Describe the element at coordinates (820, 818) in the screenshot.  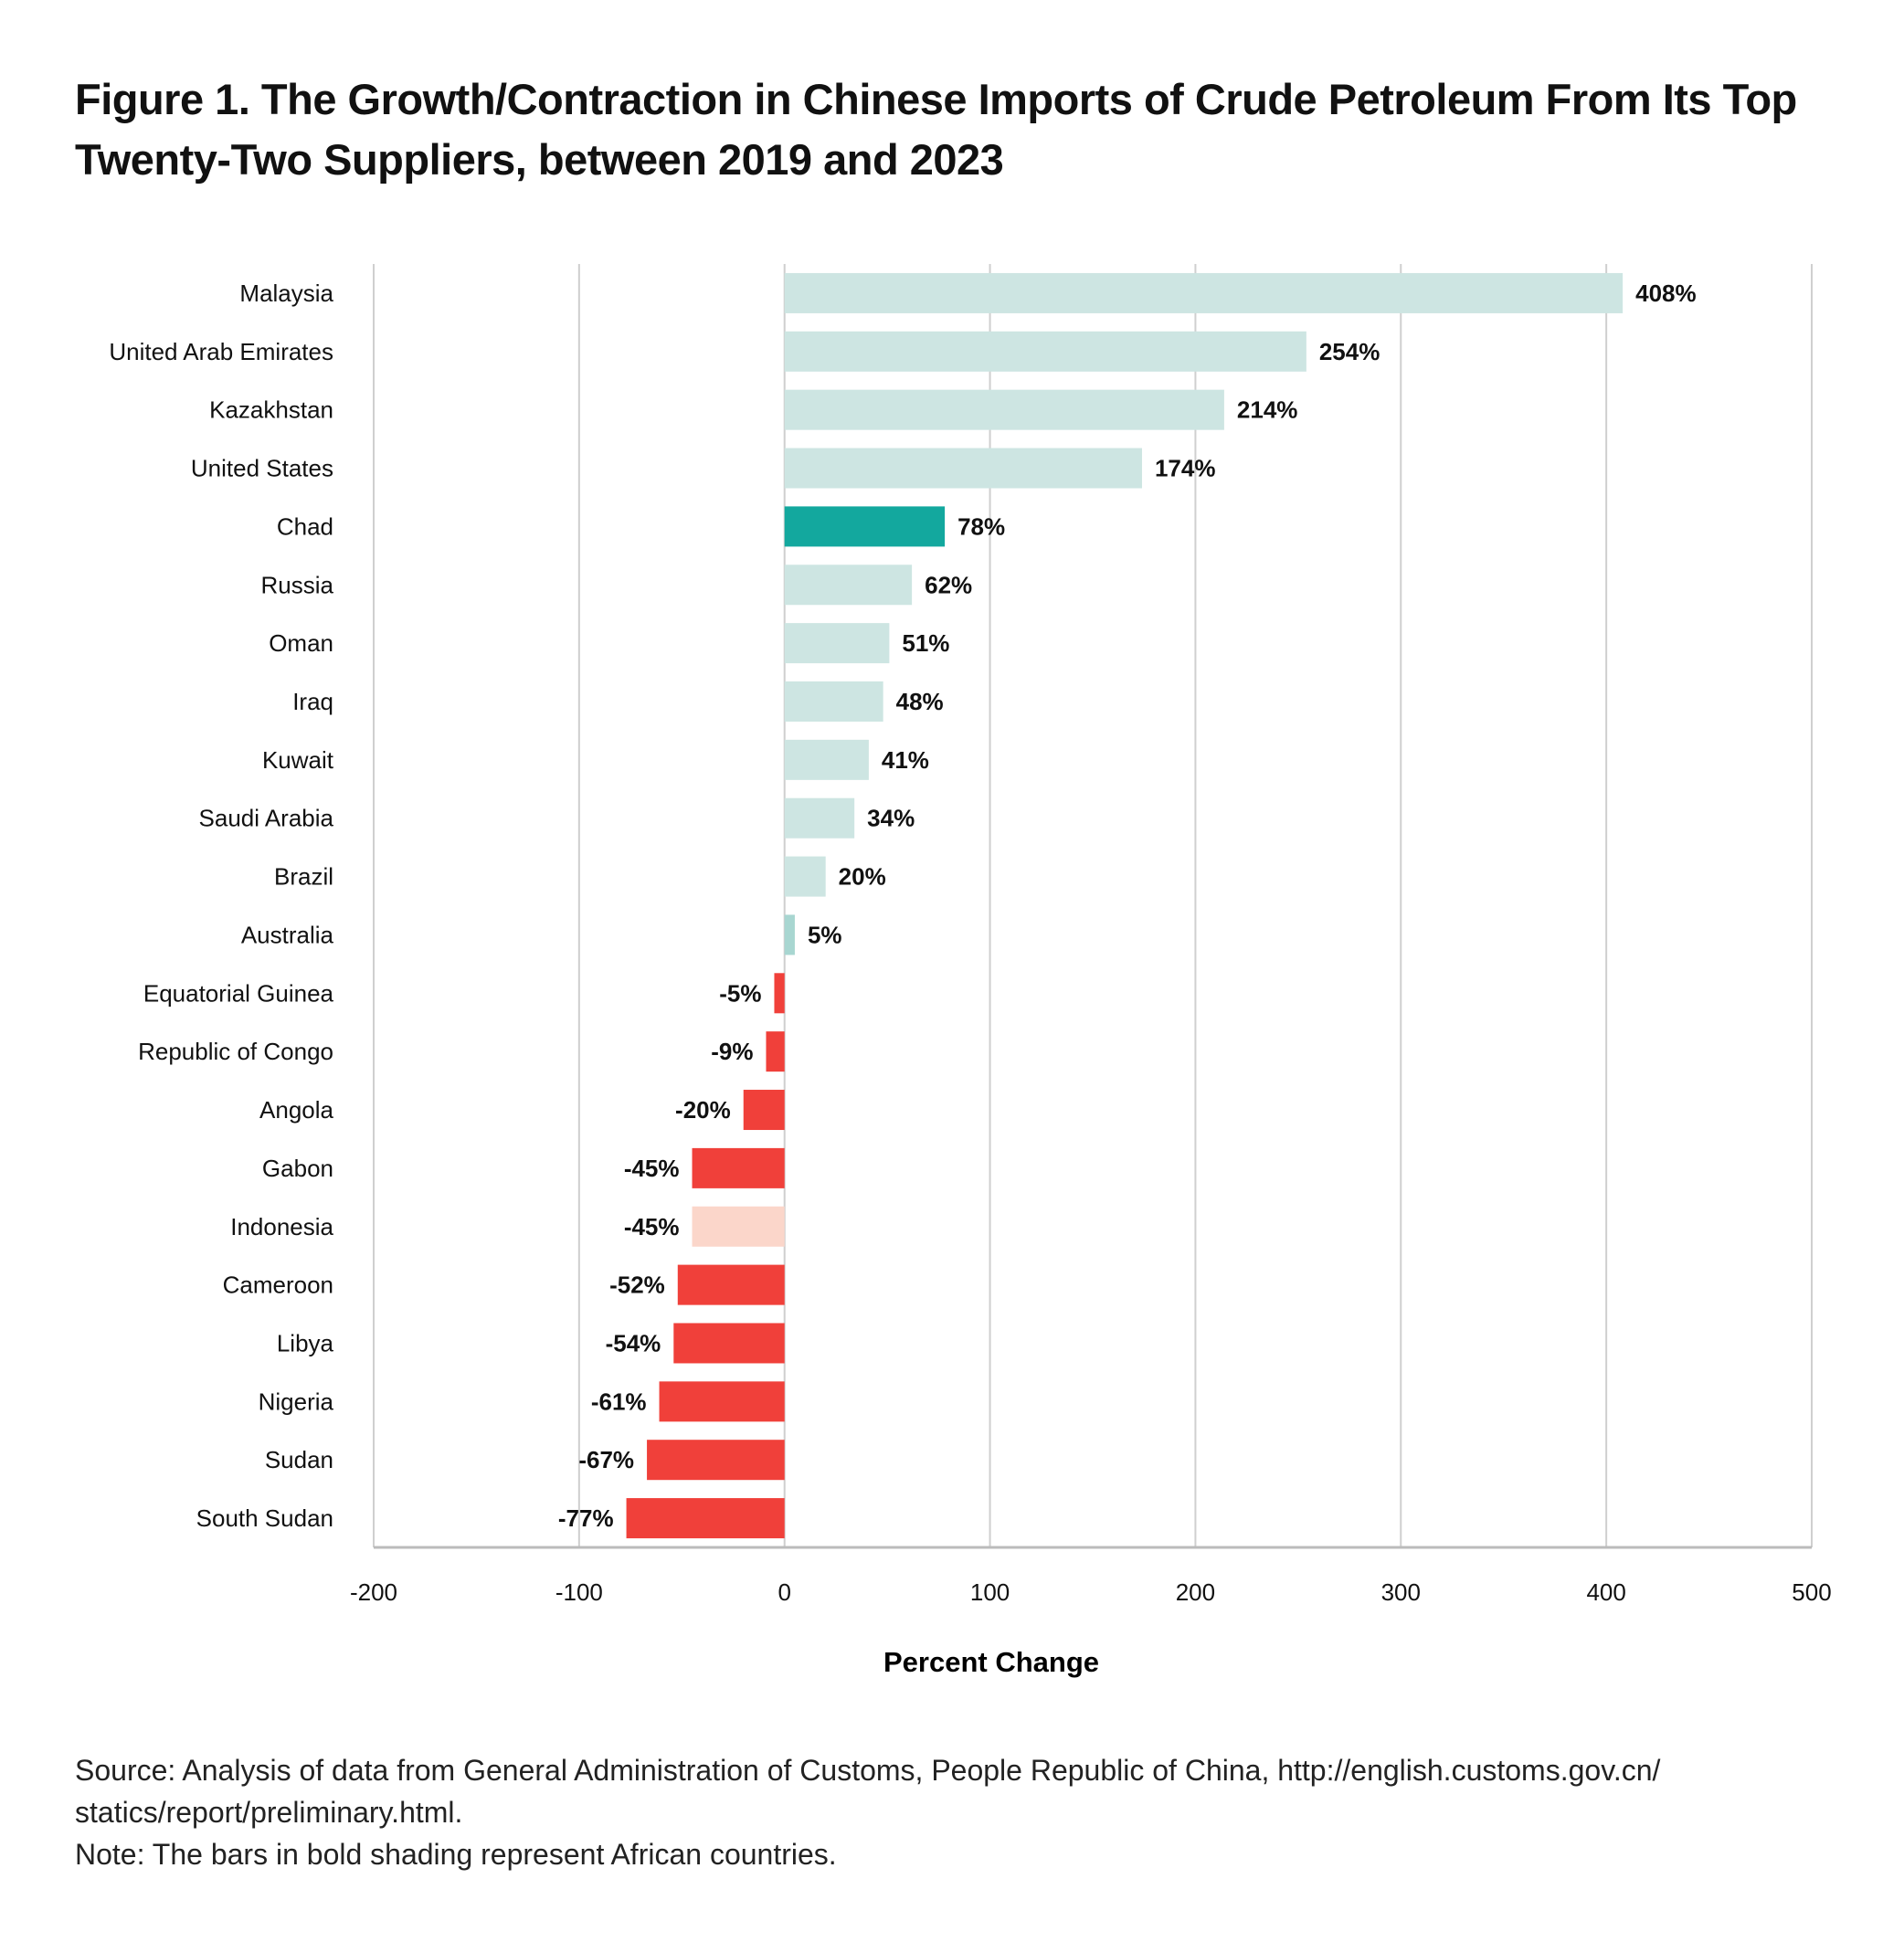
I see `bar-saudi-arabia` at that location.